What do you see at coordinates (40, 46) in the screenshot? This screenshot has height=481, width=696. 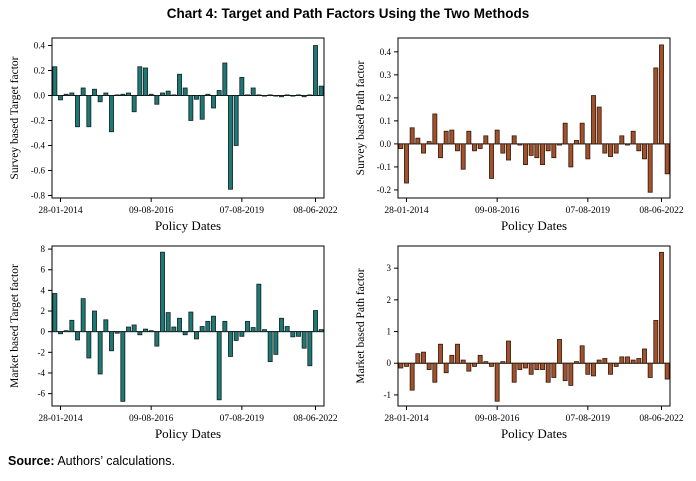 I see `y-tick-label: 0.4` at bounding box center [40, 46].